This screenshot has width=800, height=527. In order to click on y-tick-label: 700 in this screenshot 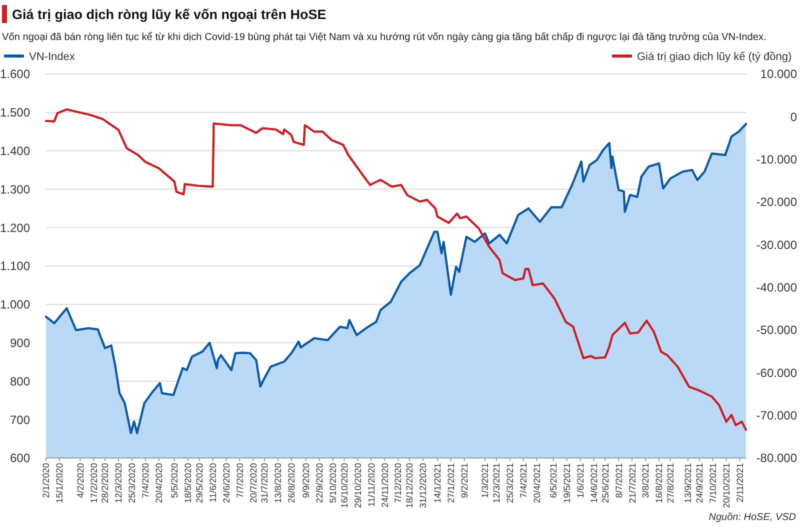, I will do `click(20, 419)`.